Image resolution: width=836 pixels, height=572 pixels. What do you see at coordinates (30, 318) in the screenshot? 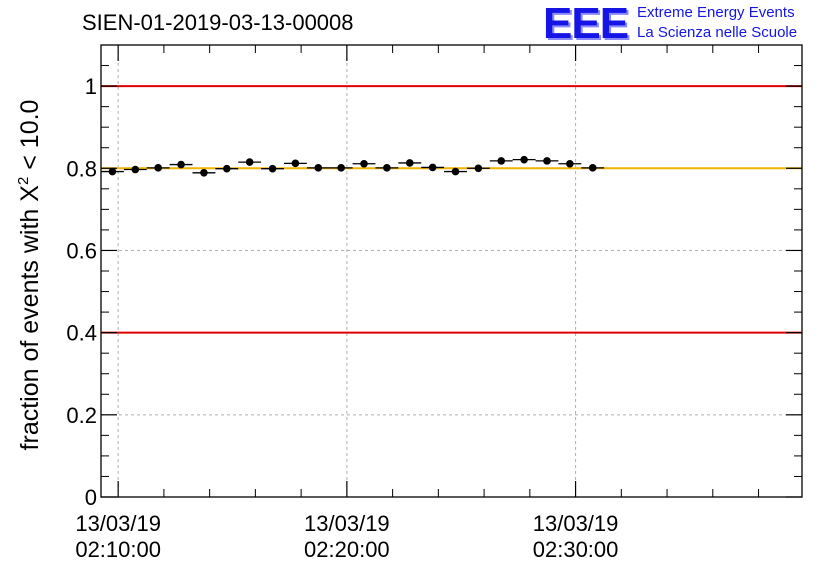
I see `y-axis-label-prefix: fraction of events with X` at bounding box center [30, 318].